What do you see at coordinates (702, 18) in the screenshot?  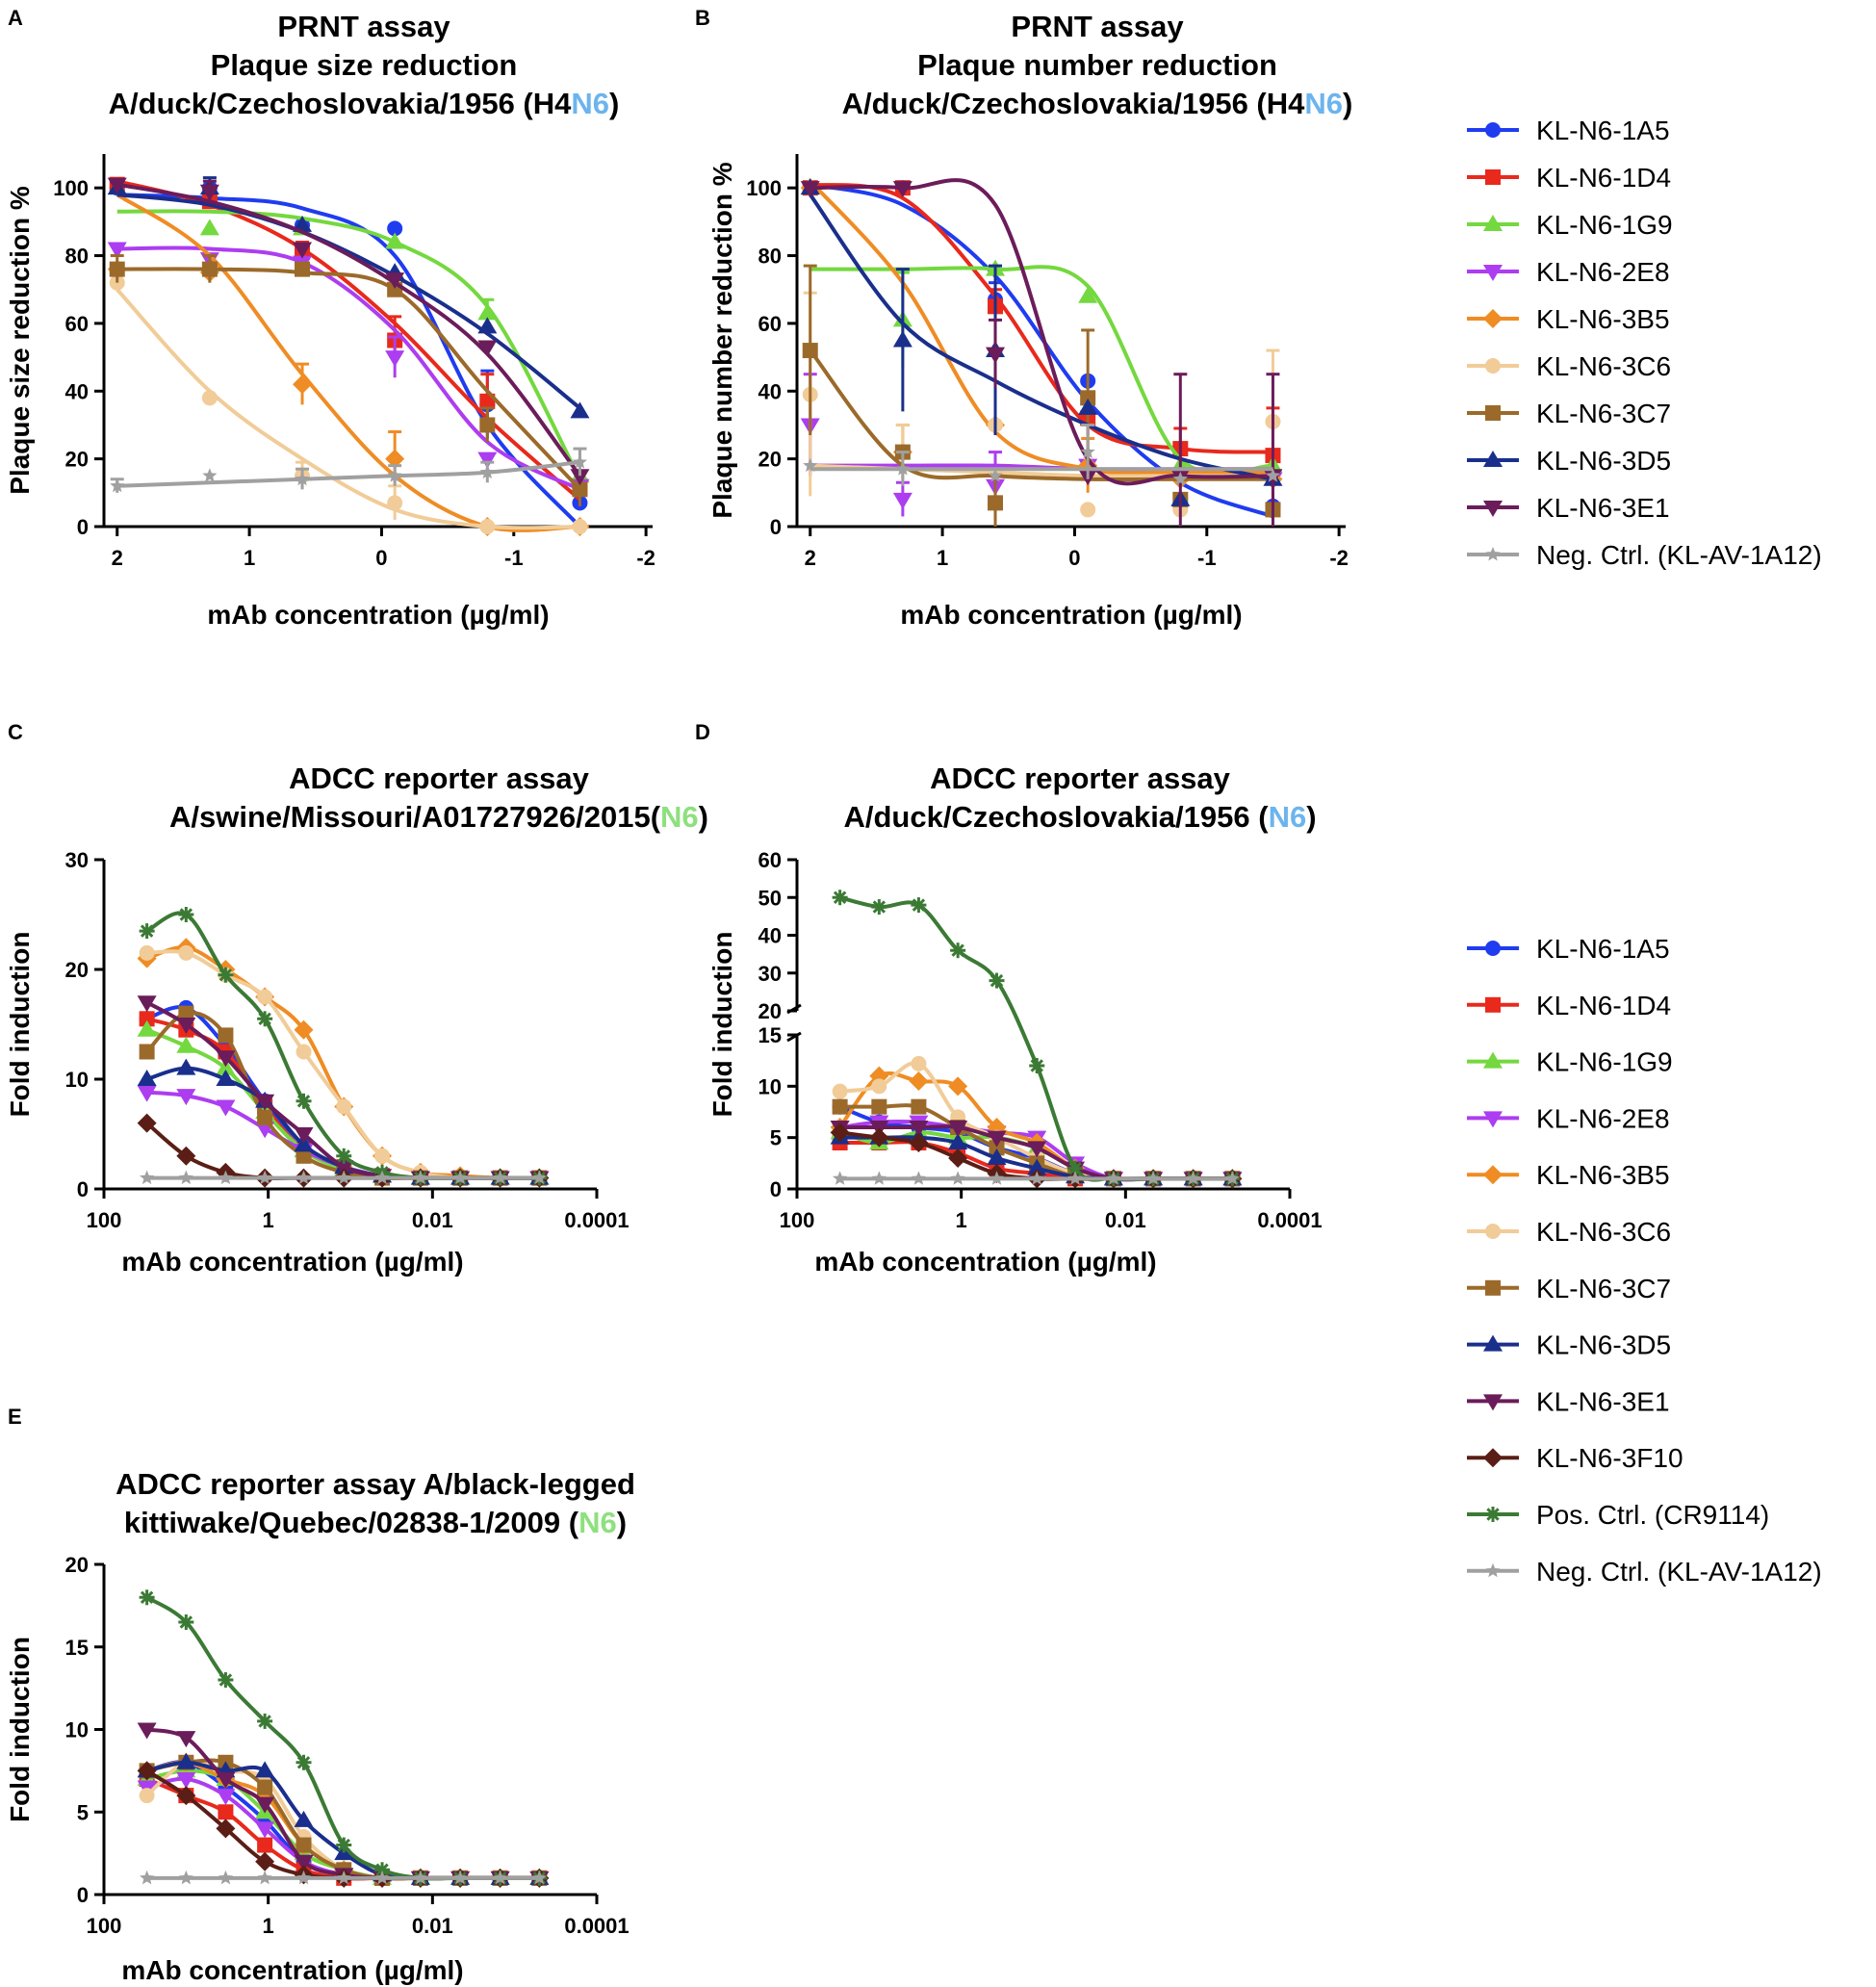 I see `panel-letter-b: B` at bounding box center [702, 18].